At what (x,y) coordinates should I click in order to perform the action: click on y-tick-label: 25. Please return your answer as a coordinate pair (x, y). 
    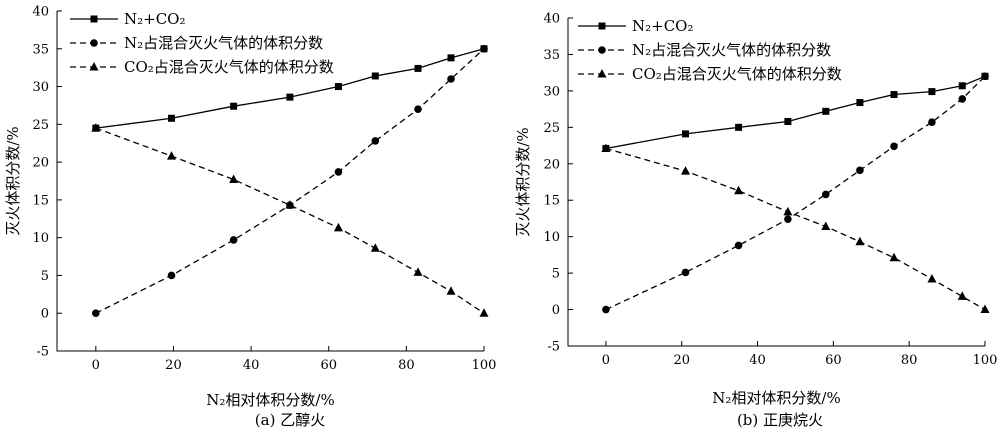
    Looking at the image, I should click on (40, 125).